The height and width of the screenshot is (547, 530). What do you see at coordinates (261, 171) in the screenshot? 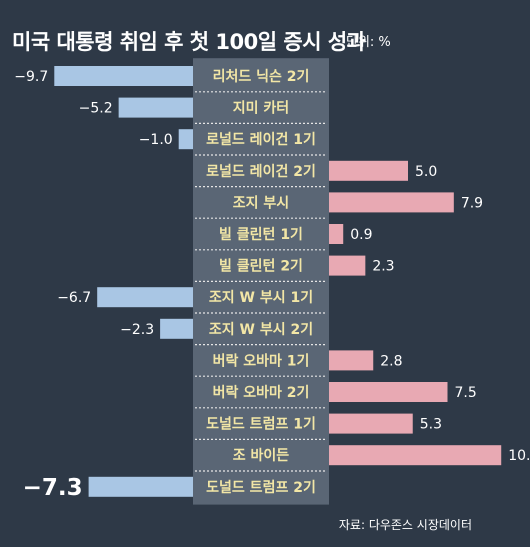
I see `category-label: 로널드 레이건 2기` at bounding box center [261, 171].